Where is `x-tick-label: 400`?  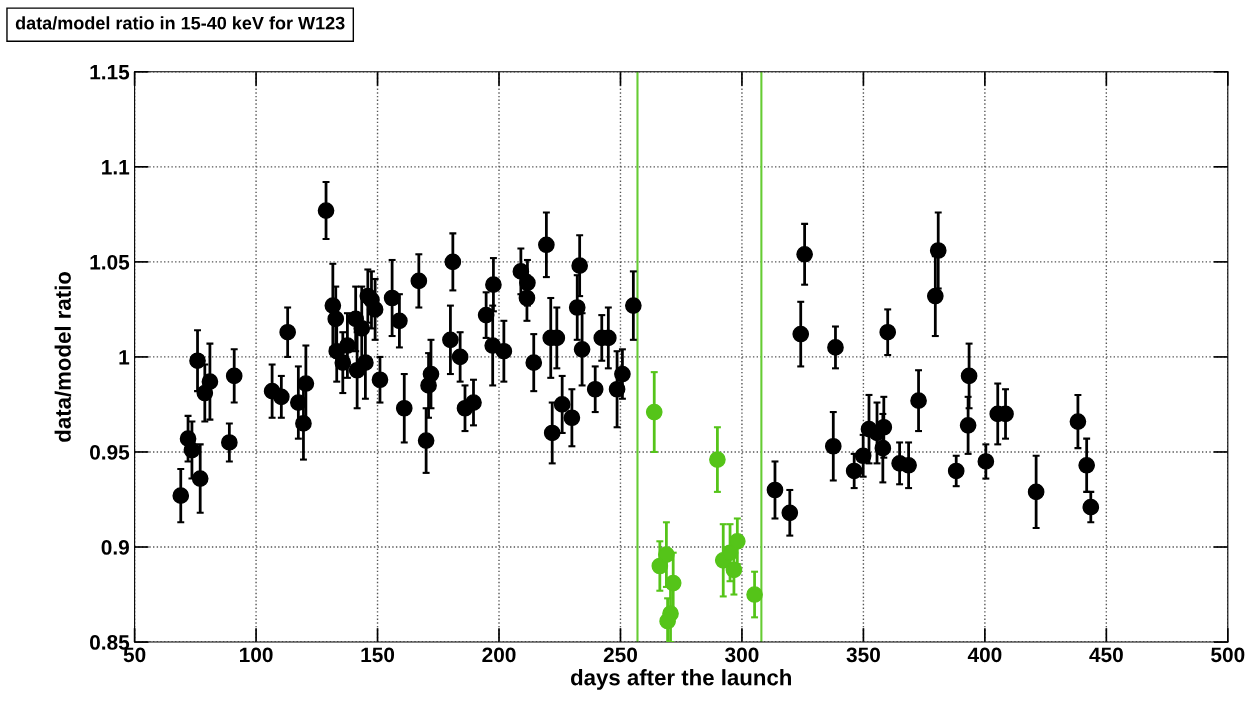
x-tick-label: 400 is located at coordinates (984, 655).